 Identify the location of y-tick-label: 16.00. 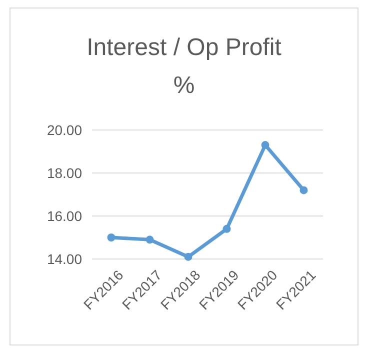
(64, 216).